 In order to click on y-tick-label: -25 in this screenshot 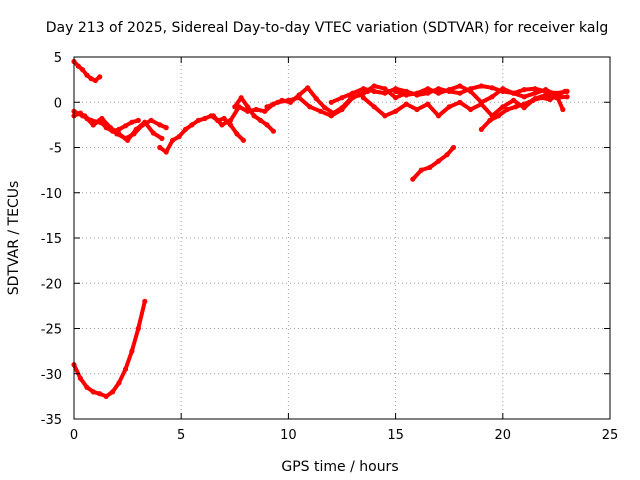, I will do `click(51, 330)`.